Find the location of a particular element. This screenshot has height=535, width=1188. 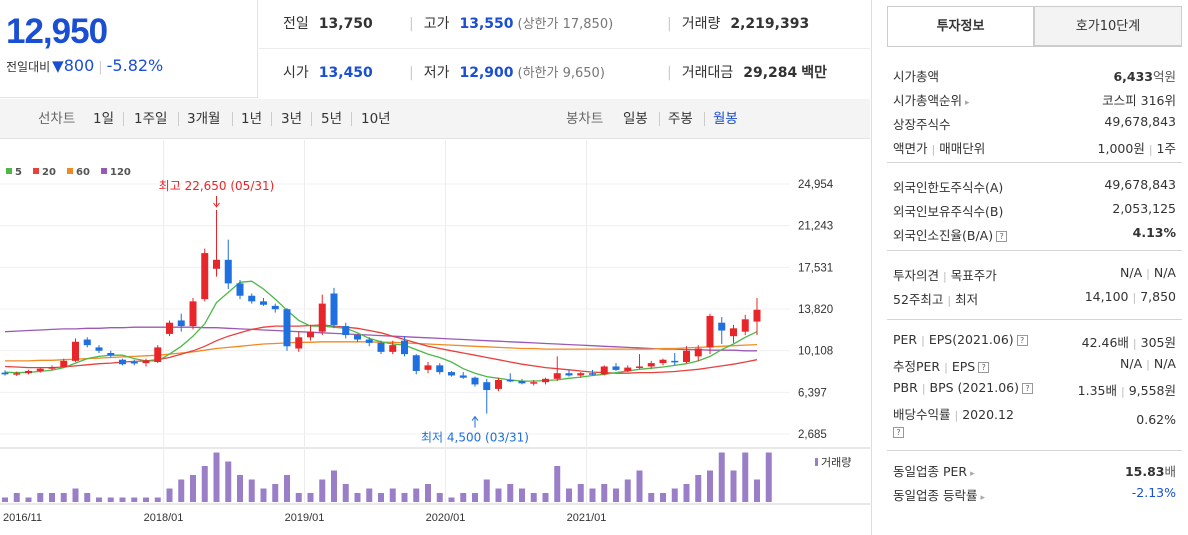

row-52week: 52주최고 | 최저 14,100 | 7,850 is located at coordinates (1034, 298).